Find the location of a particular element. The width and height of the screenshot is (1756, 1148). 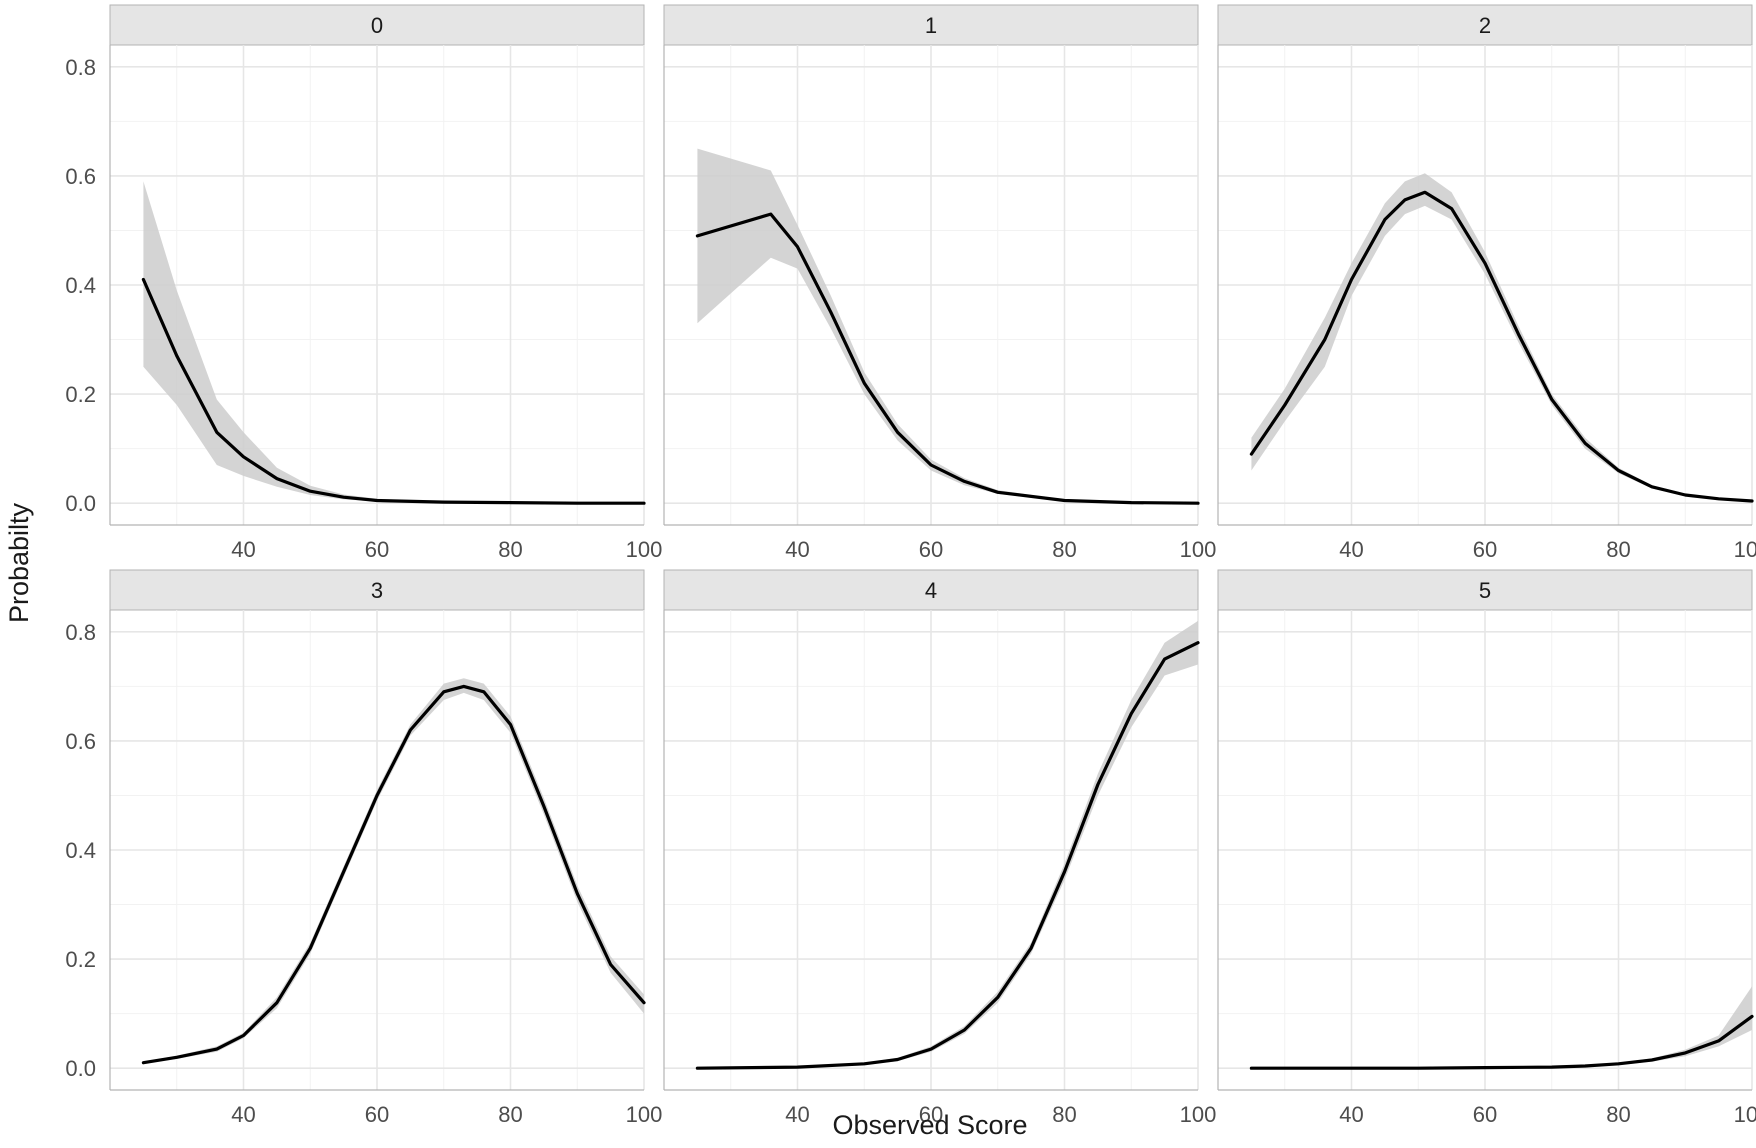

facet-strip-label: 1 is located at coordinates (931, 25).